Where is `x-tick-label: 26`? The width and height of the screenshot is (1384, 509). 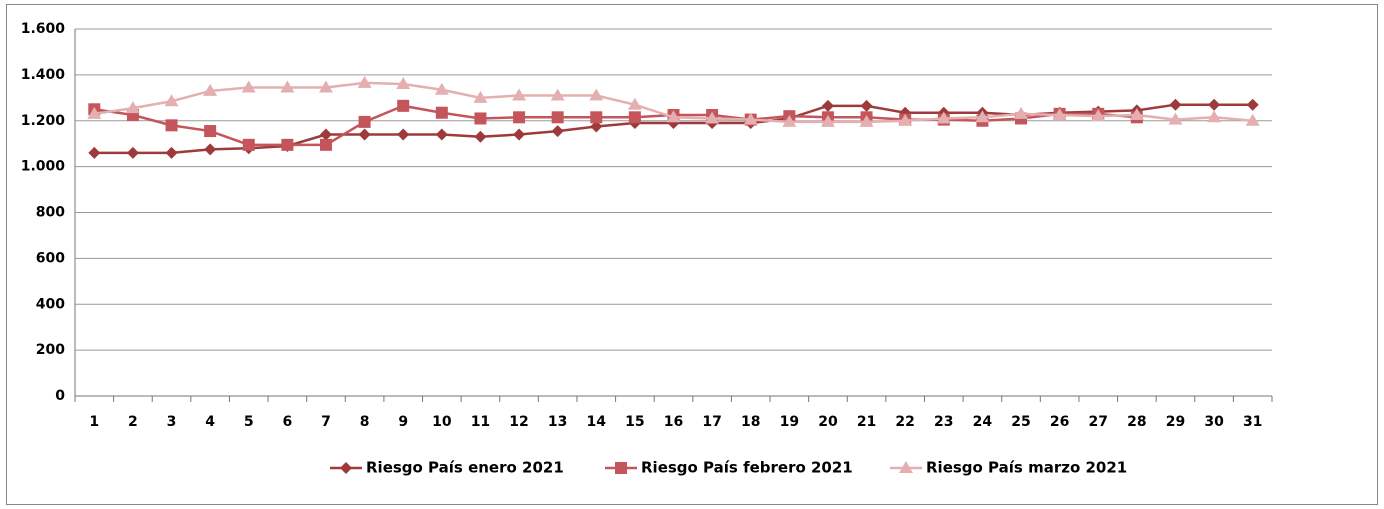 x-tick-label: 26 is located at coordinates (1059, 422).